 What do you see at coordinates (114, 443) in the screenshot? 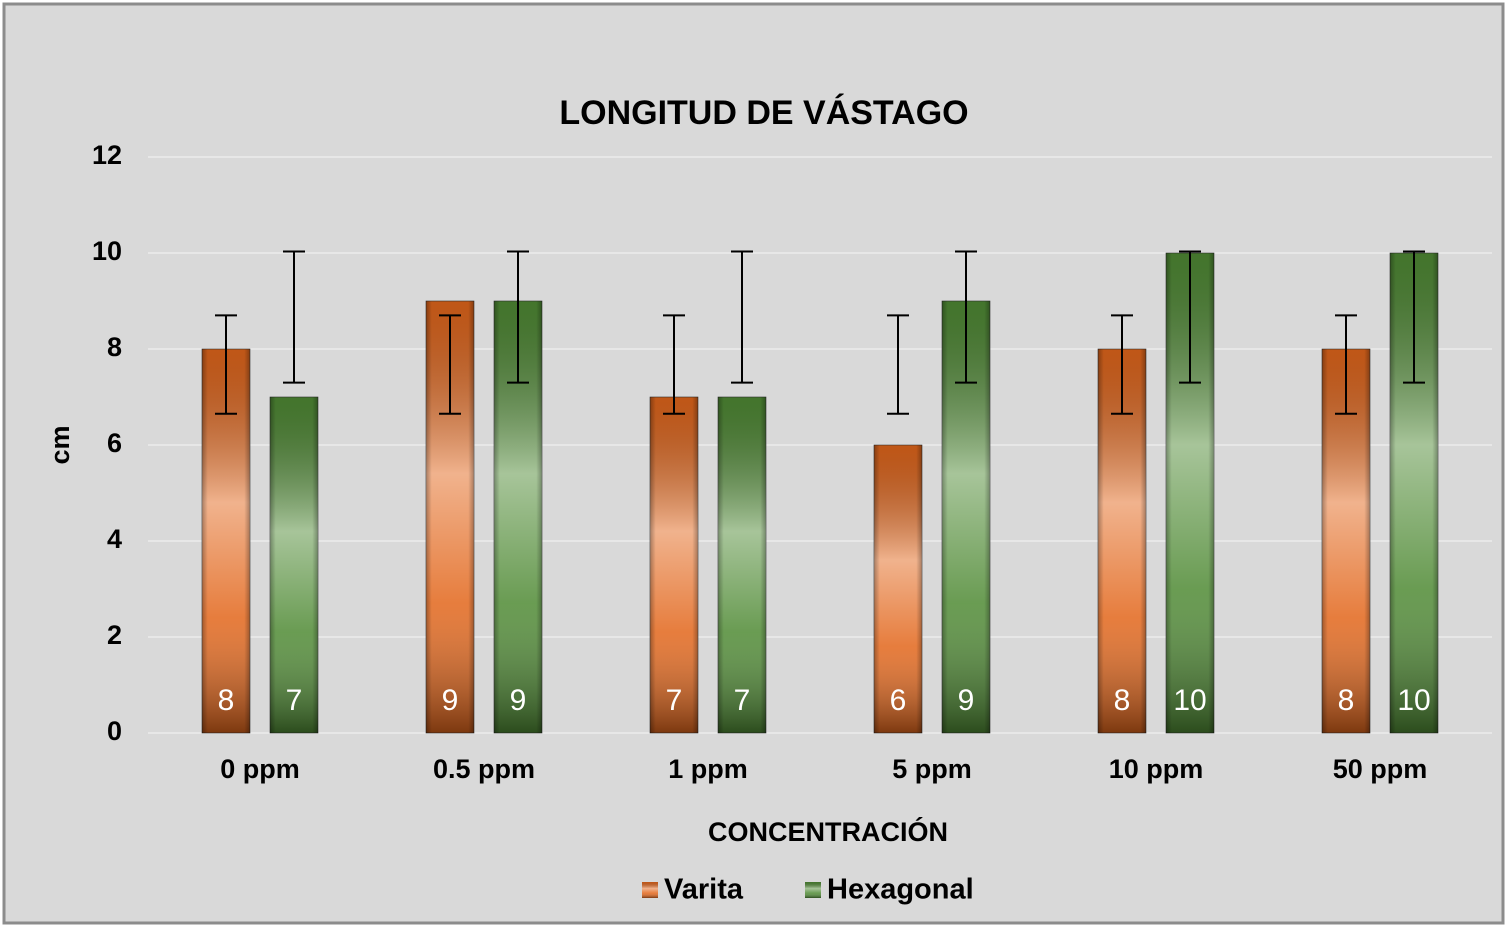
I see `y-tick-label: 6` at bounding box center [114, 443].